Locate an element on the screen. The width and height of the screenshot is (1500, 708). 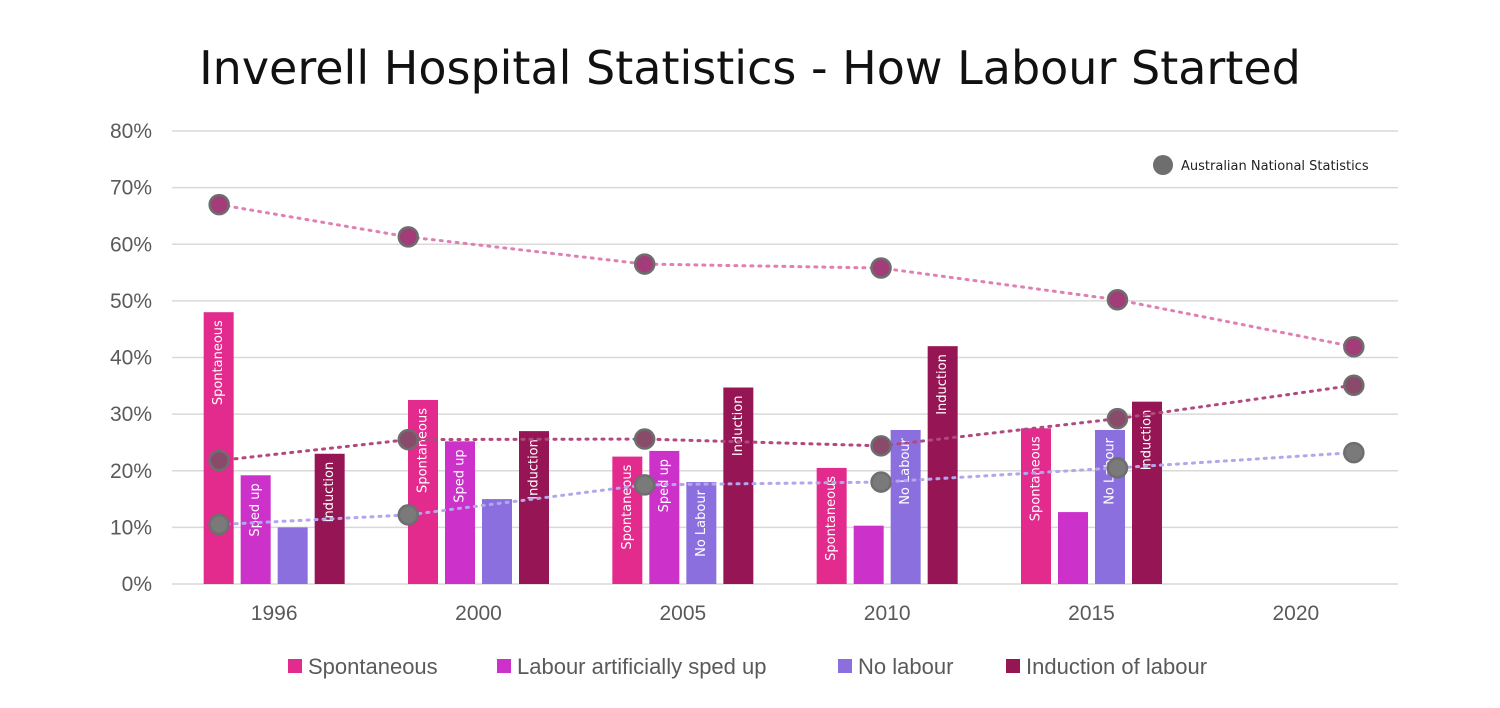
legend-label: No labour is located at coordinates (905, 666).